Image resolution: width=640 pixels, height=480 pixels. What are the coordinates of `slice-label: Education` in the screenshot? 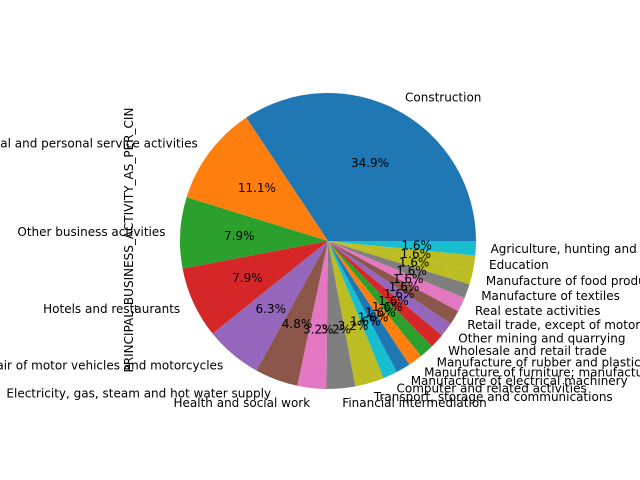 It's located at (519, 265).